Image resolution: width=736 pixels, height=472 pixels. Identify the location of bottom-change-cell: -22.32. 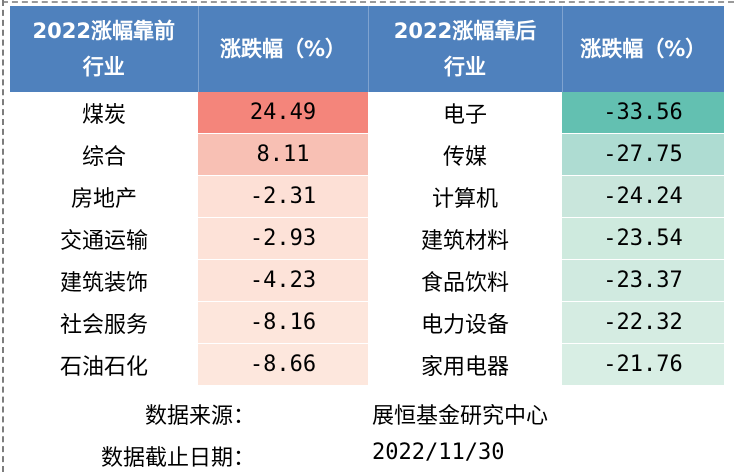
(643, 322).